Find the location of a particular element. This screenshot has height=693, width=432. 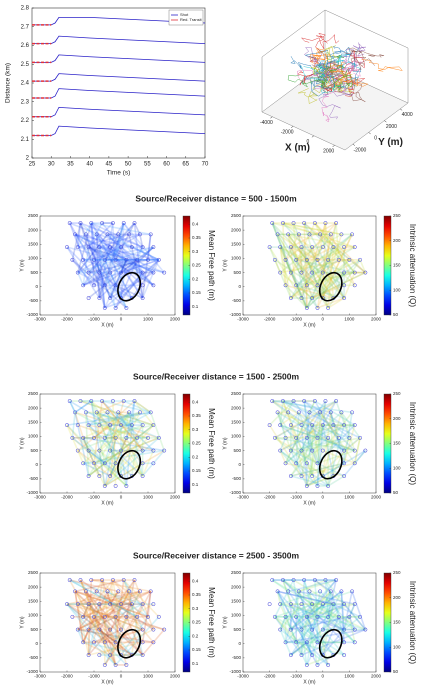

x-tick-label: 1000 is located at coordinates (148, 497).